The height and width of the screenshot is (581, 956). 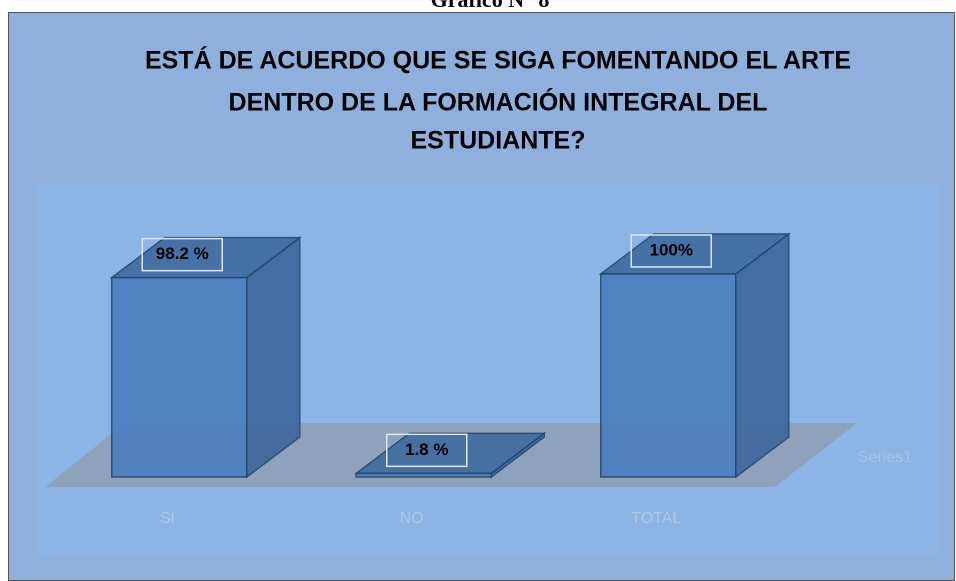 I want to click on x-tick-label: TOTAL, so click(x=656, y=518).